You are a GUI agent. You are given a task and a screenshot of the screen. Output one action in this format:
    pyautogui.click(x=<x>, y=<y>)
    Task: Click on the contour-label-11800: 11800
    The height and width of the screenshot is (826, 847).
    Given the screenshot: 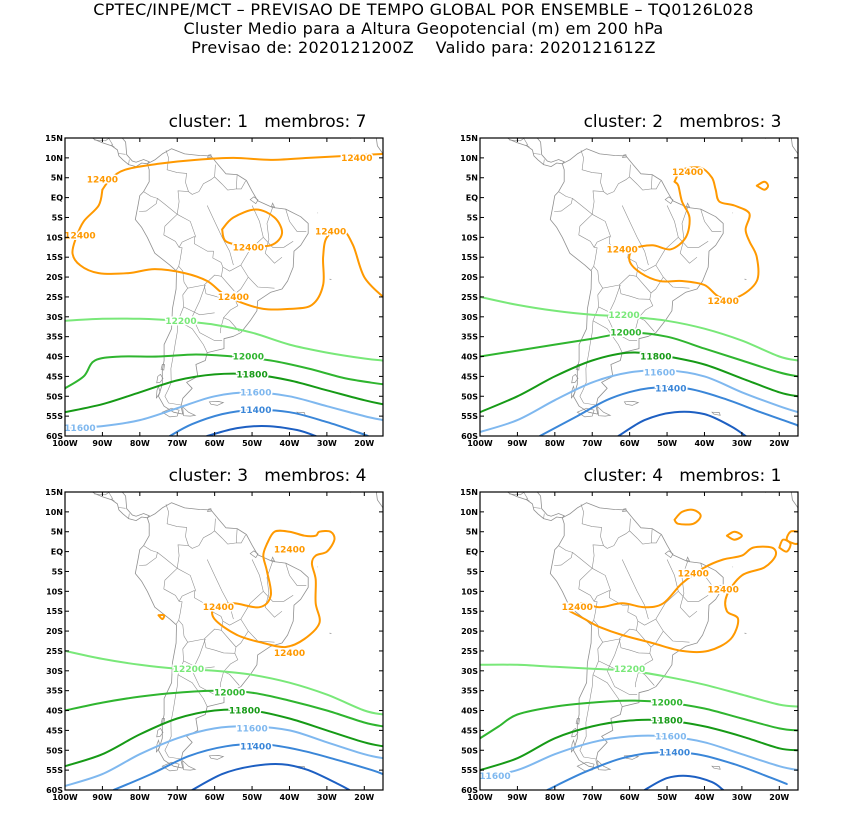 What is the action you would take?
    pyautogui.click(x=655, y=358)
    